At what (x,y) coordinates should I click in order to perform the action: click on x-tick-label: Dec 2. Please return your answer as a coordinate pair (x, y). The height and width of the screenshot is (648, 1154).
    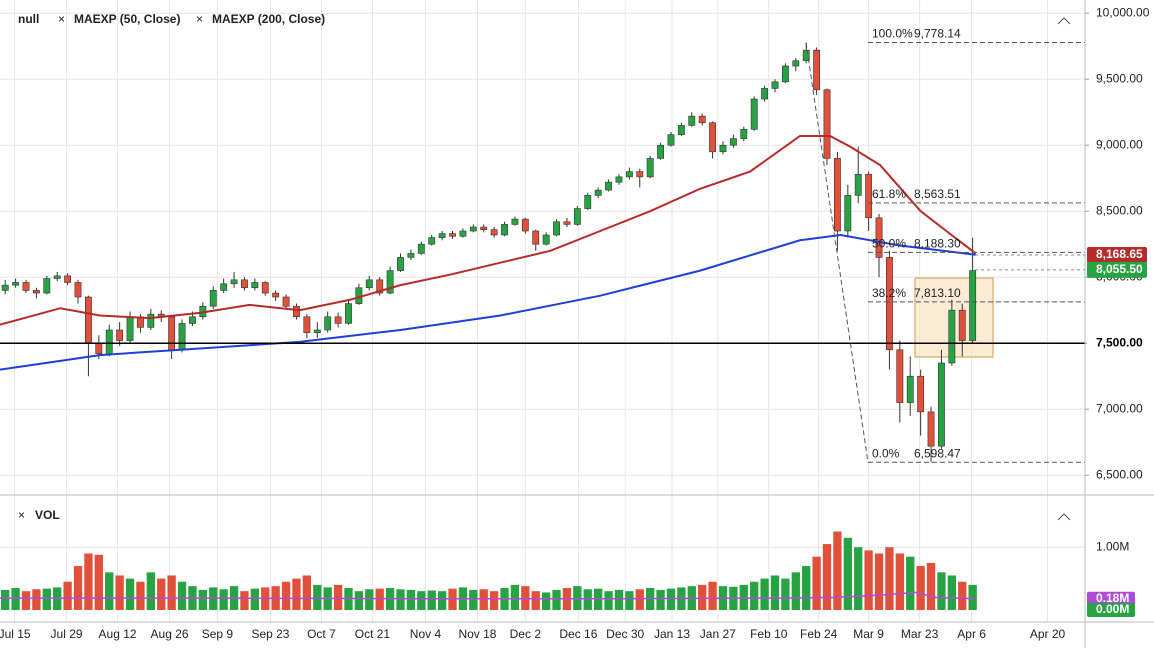
    Looking at the image, I should click on (526, 634).